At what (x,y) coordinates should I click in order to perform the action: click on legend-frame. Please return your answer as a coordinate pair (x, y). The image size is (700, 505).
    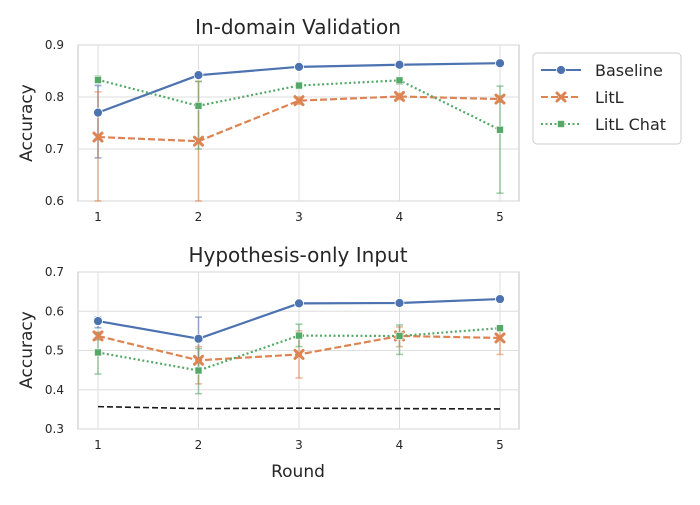
    Looking at the image, I should click on (607, 98).